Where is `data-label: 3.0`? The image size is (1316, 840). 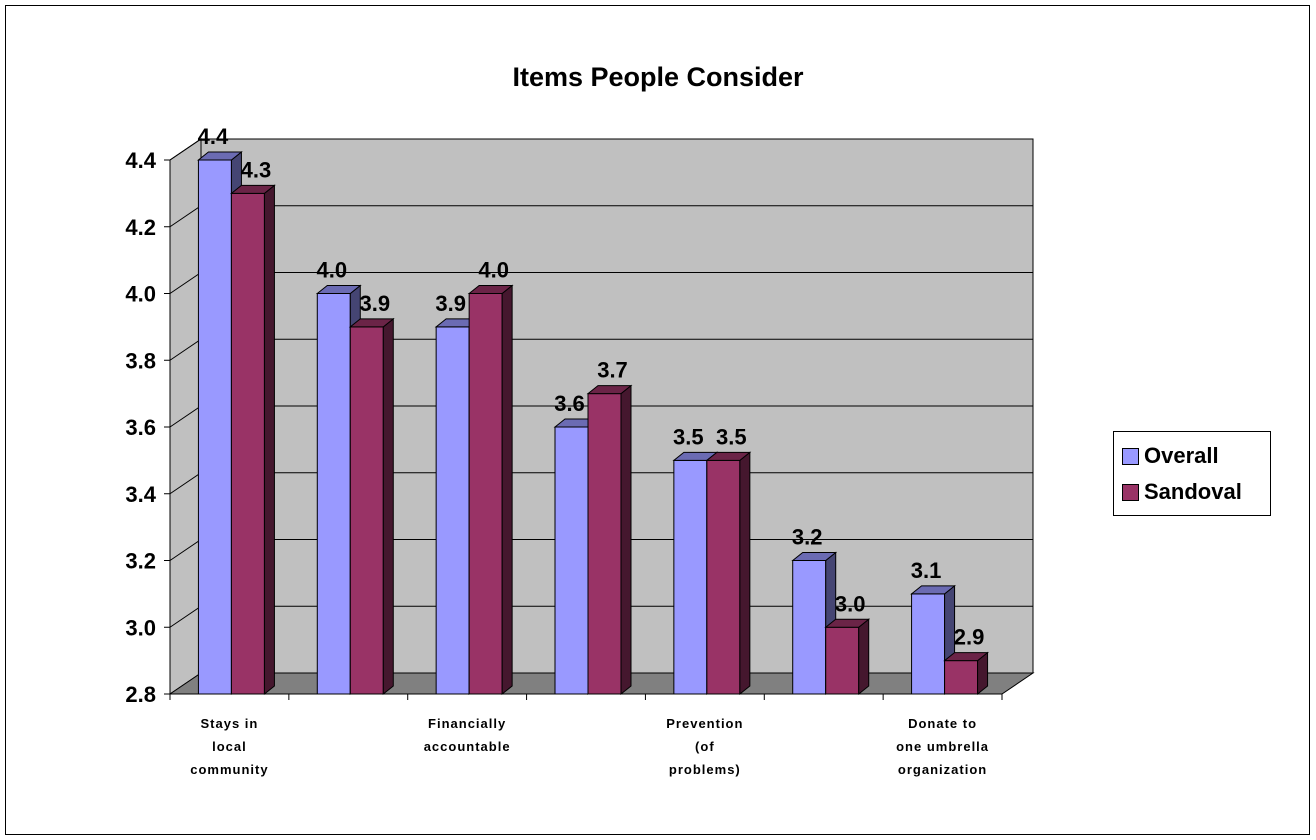
data-label: 3.0 is located at coordinates (850, 603).